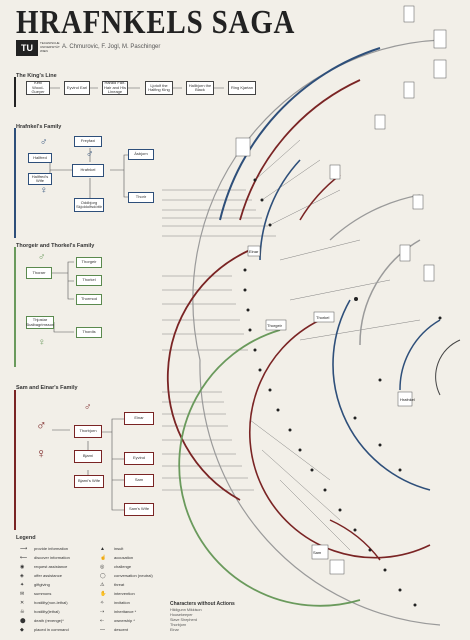 The image size is (470, 640). What do you see at coordinates (200, 88) in the screenshot?
I see `king-box-4: Hallbjorn the Black` at bounding box center [200, 88].